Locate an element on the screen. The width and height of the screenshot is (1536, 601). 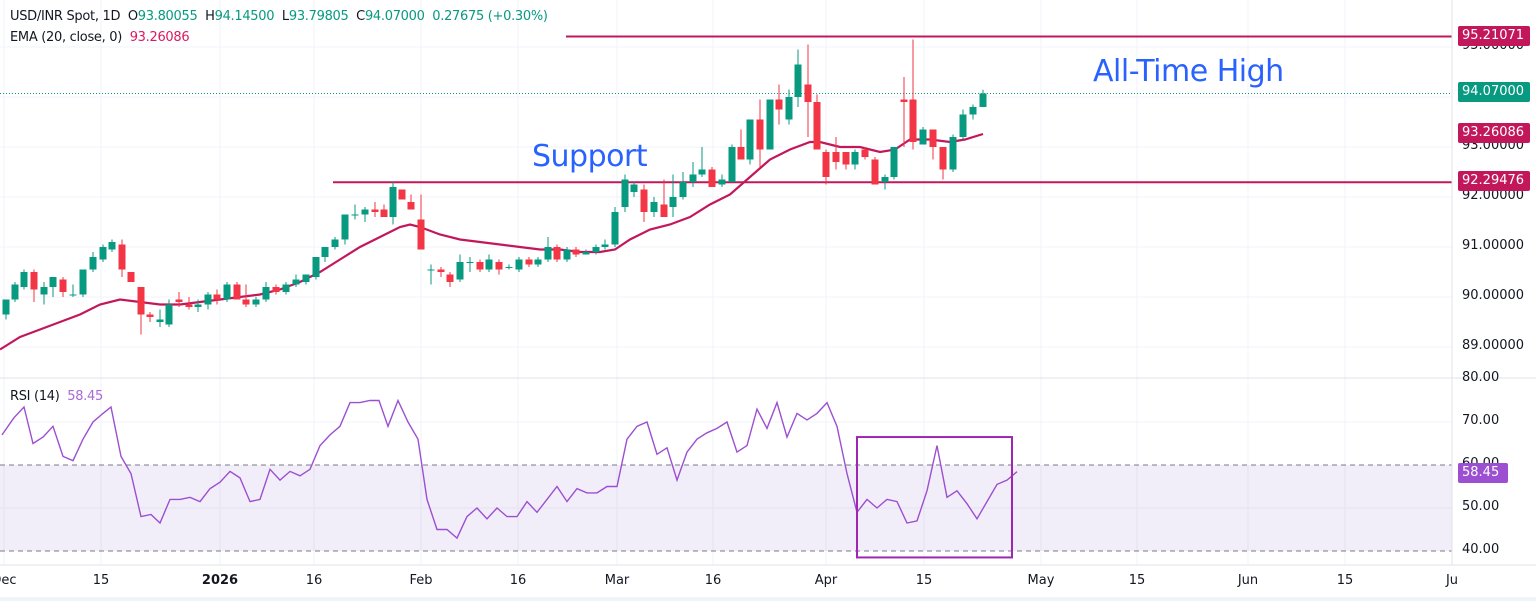
price-axis-label: 90.00000 is located at coordinates (1493, 295).